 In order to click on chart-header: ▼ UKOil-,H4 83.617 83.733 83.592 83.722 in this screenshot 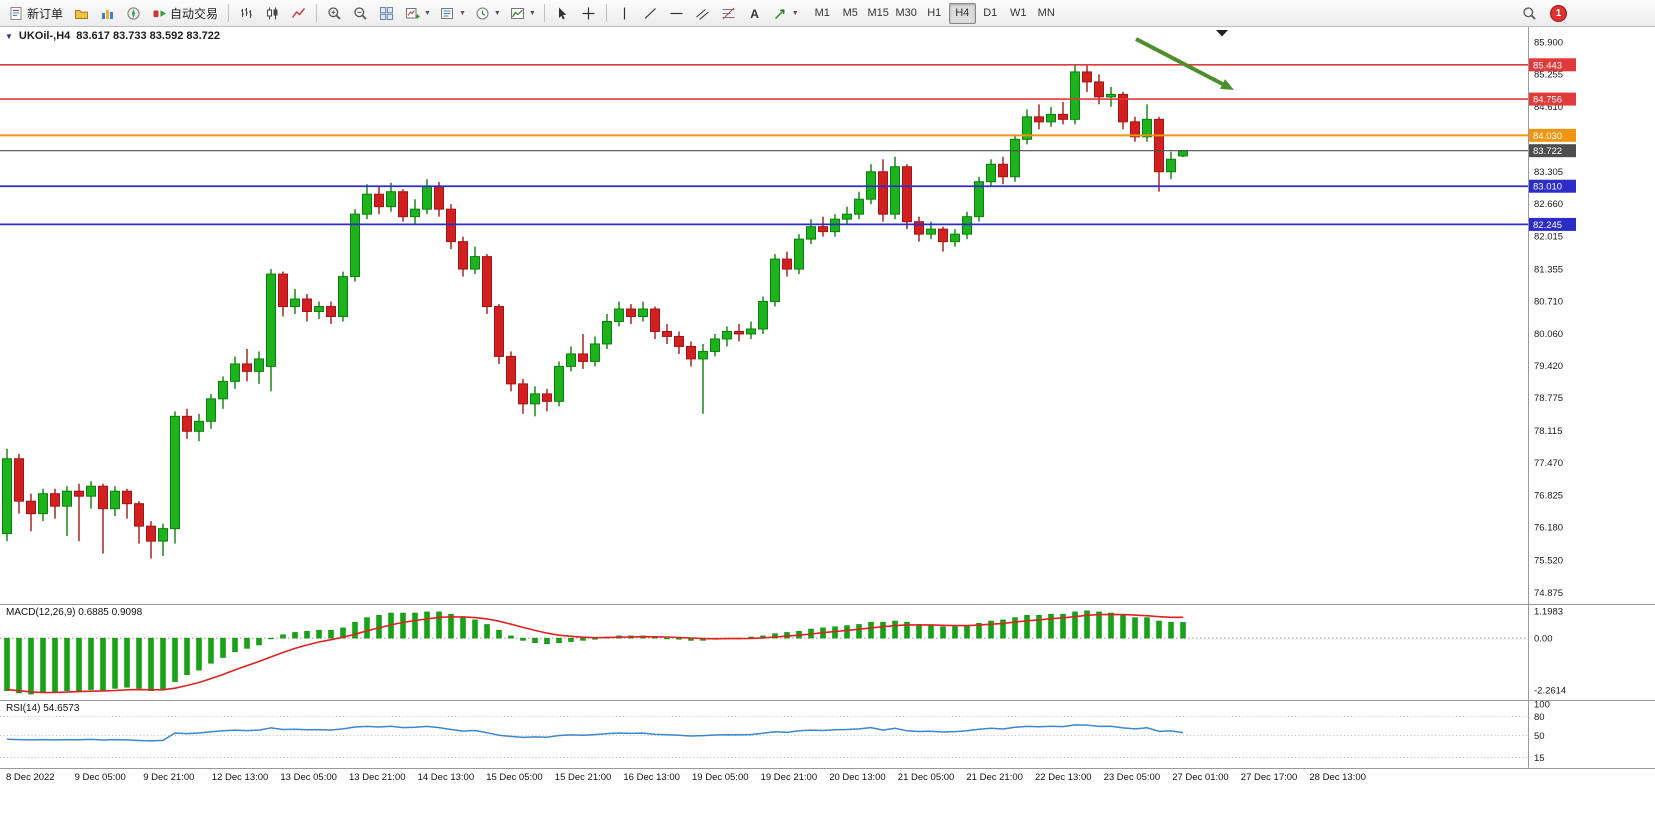, I will do `click(112, 36)`.